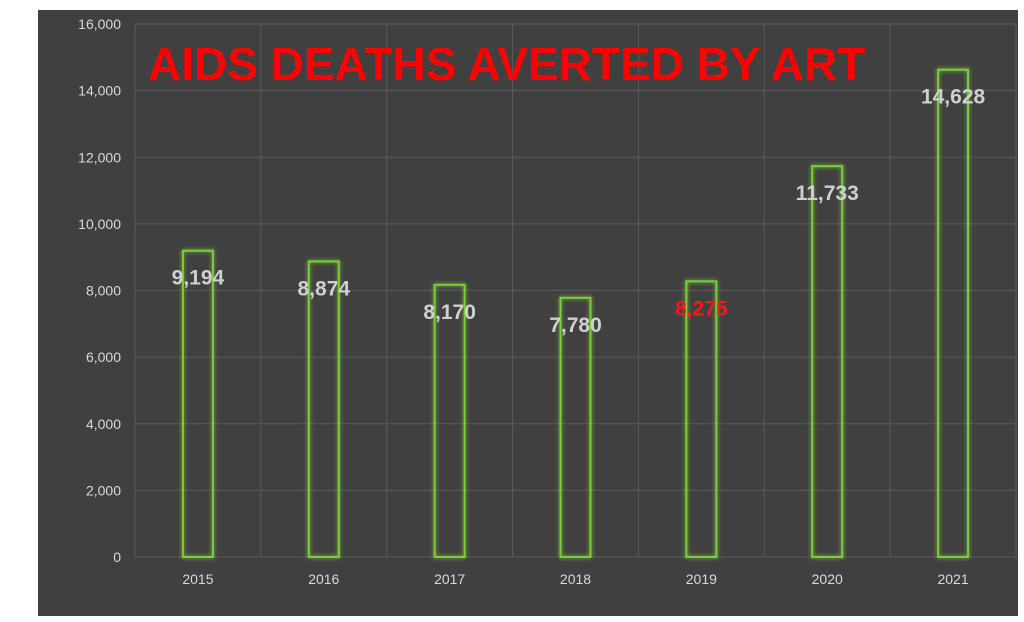 This screenshot has height=622, width=1024. I want to click on y-tick-label: 0, so click(117, 557).